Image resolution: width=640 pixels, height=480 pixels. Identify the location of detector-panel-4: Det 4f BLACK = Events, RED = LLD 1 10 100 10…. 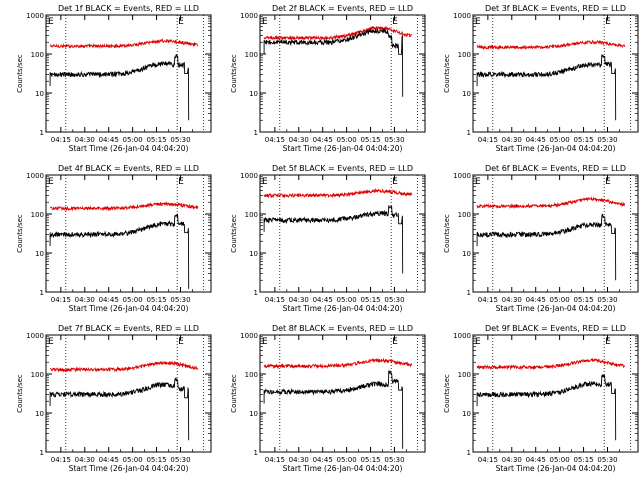
(114, 238).